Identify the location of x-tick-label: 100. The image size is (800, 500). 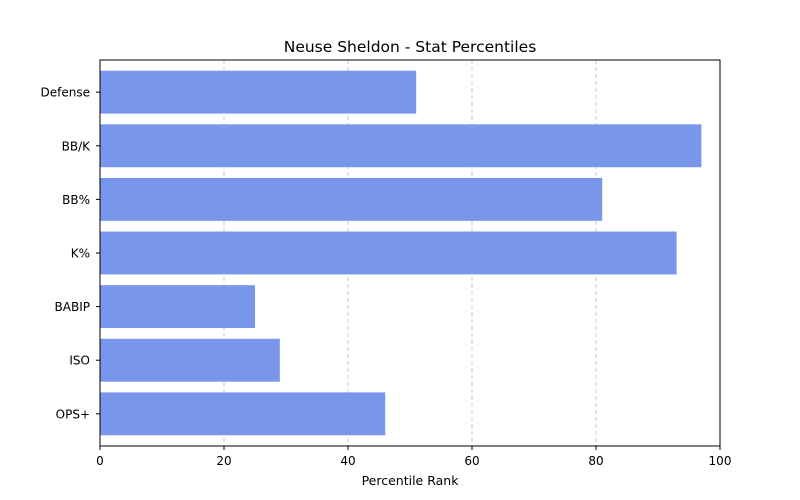
(720, 461).